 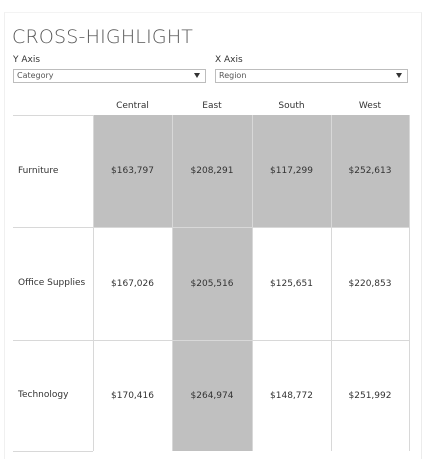 I want to click on x-axis-label: X Axis, so click(x=229, y=60).